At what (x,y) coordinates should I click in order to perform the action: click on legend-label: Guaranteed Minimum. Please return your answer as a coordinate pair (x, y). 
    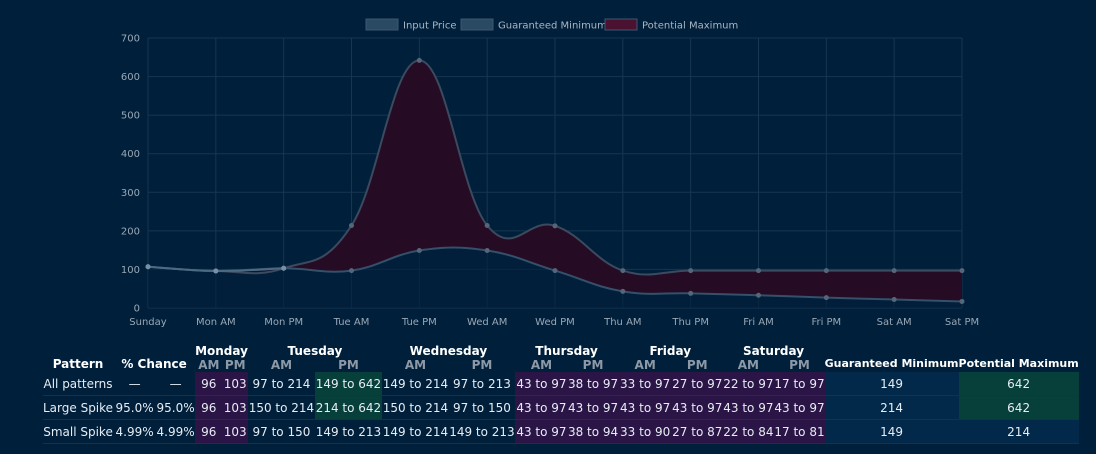
    Looking at the image, I should click on (552, 26).